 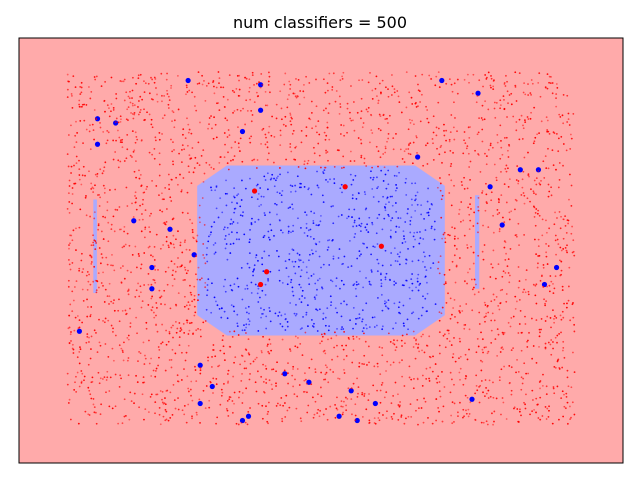 I want to click on data-point-s2-2039, so click(x=567, y=122).